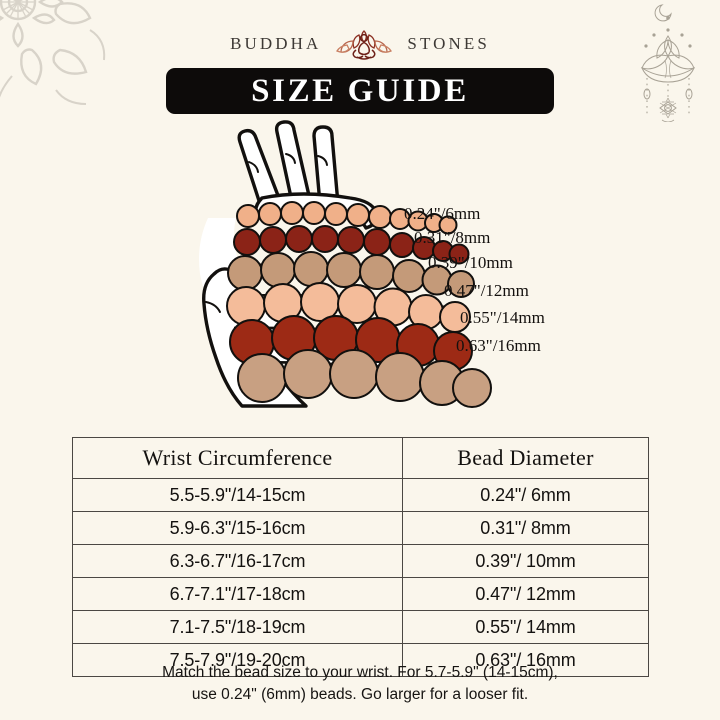 The width and height of the screenshot is (720, 720). I want to click on brand-word-right: STONES, so click(448, 43).